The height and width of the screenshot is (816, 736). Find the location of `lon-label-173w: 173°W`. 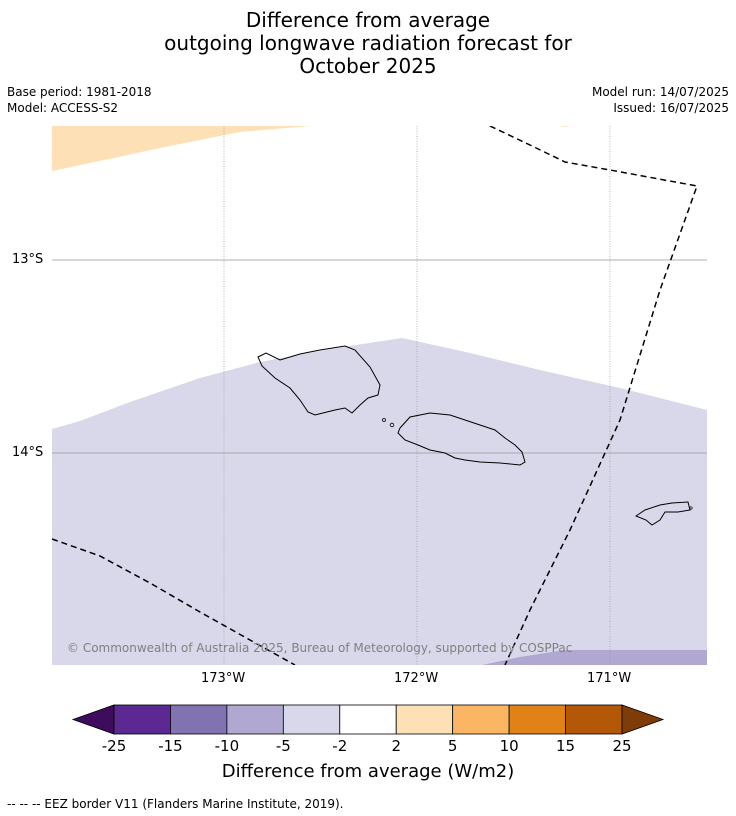

lon-label-173w: 173°W is located at coordinates (223, 678).